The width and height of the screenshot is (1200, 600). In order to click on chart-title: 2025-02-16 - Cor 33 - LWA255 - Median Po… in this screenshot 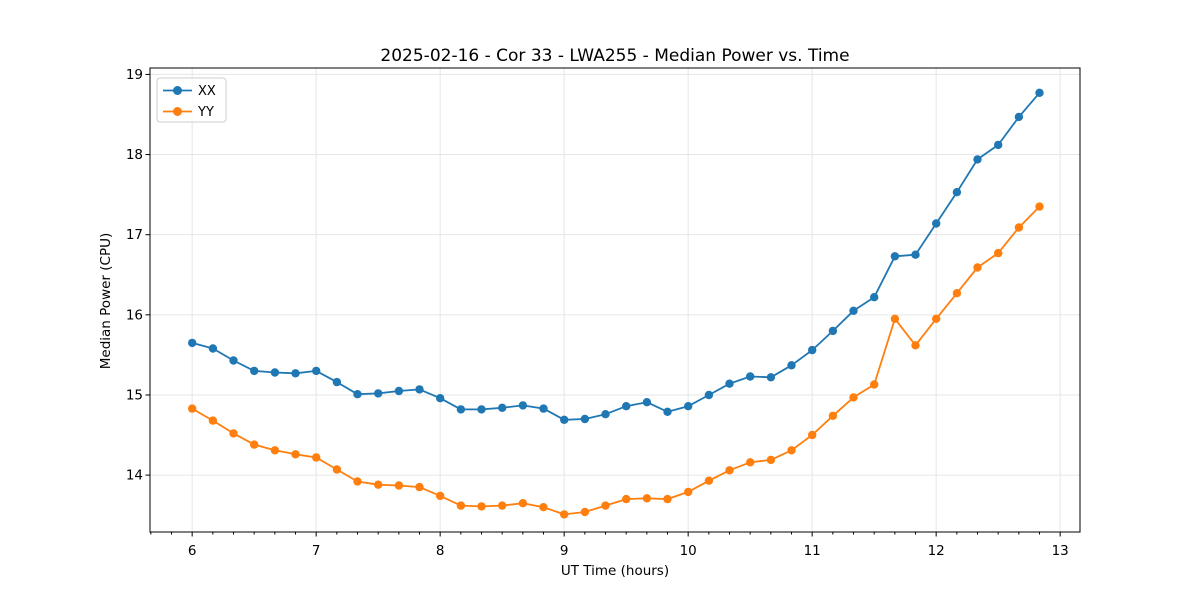, I will do `click(614, 56)`.